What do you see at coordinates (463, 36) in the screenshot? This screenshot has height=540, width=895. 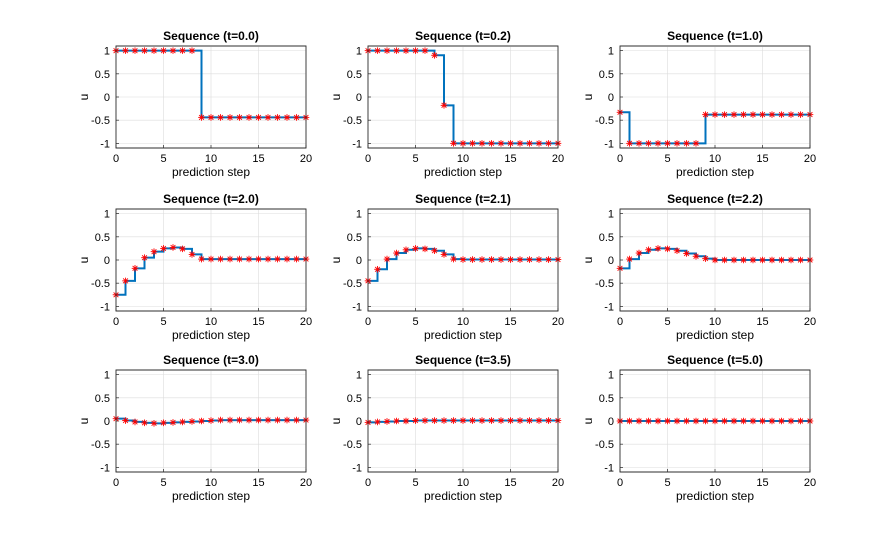 I see `subplot-title: Sequence (t=0.2)` at bounding box center [463, 36].